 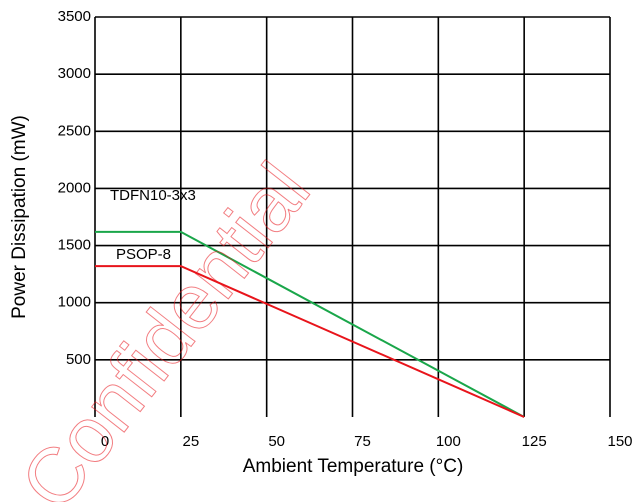 I want to click on y-tick-label: 3000, so click(x=74, y=73).